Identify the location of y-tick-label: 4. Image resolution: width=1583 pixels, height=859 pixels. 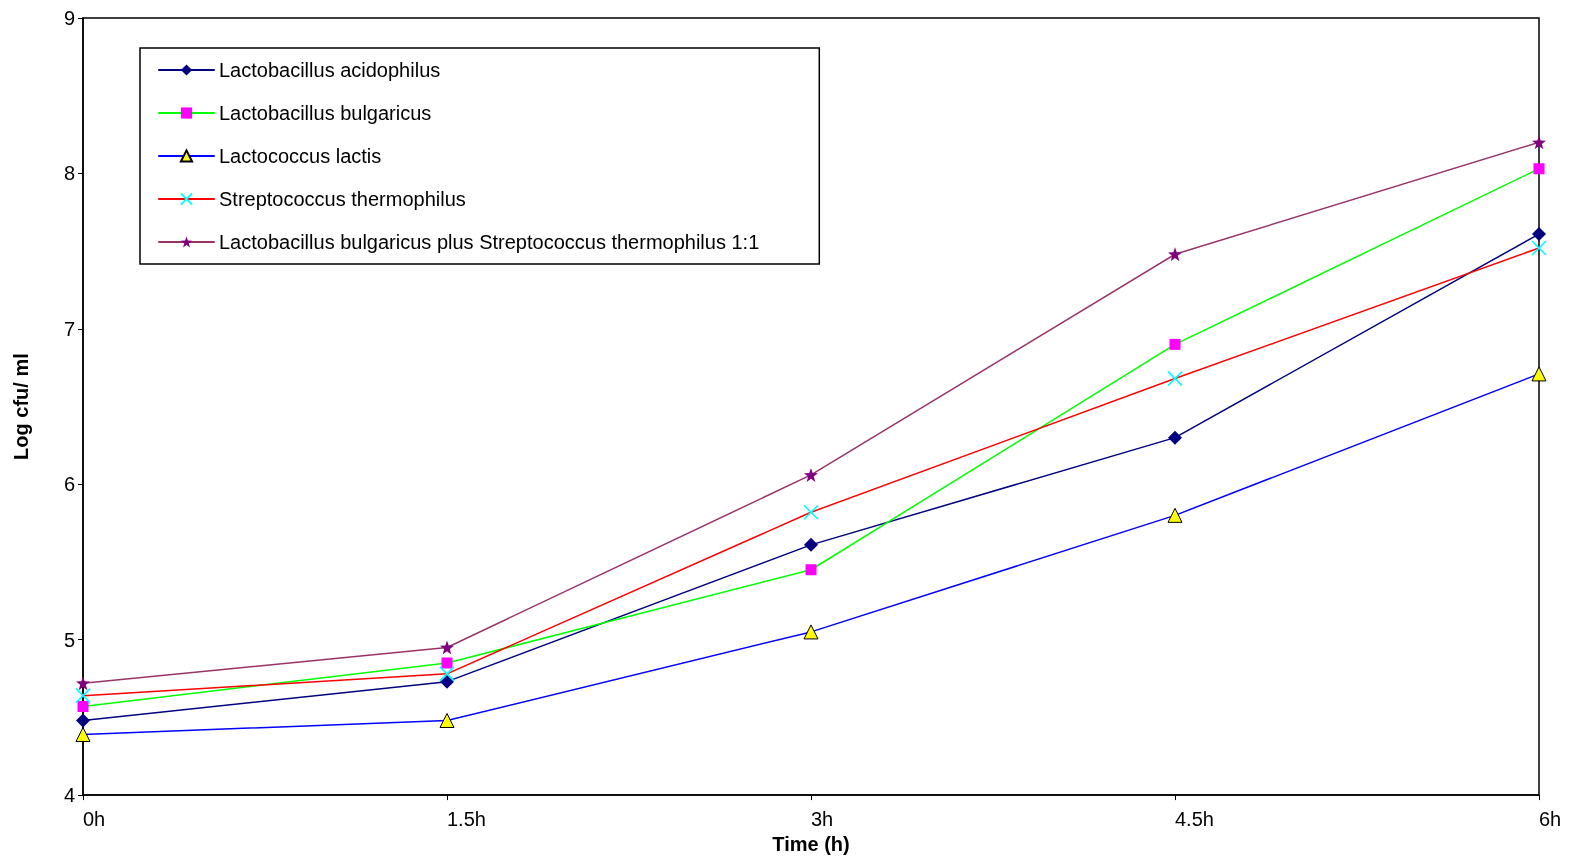
(69, 795).